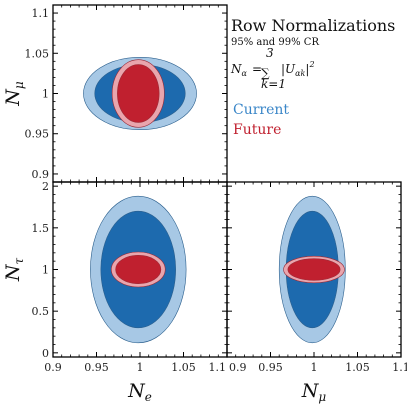 Image resolution: width=407 pixels, height=409 pixels. What do you see at coordinates (41, 174) in the screenshot?
I see `y-tick-label: 0.9` at bounding box center [41, 174].